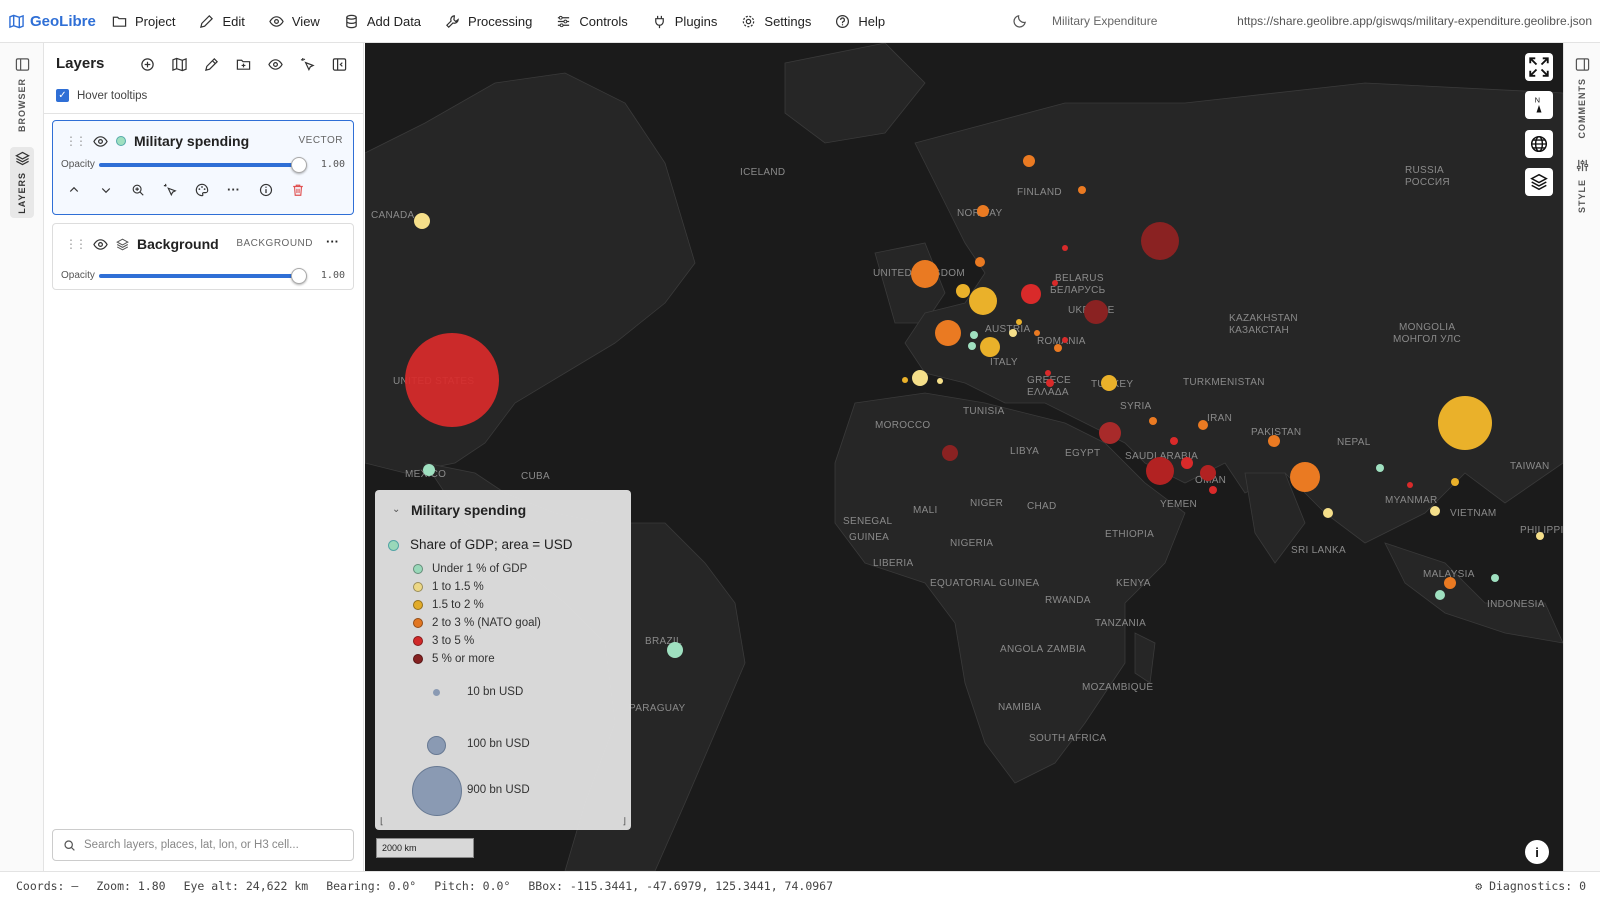  What do you see at coordinates (1050, 383) in the screenshot?
I see `circle-greece` at bounding box center [1050, 383].